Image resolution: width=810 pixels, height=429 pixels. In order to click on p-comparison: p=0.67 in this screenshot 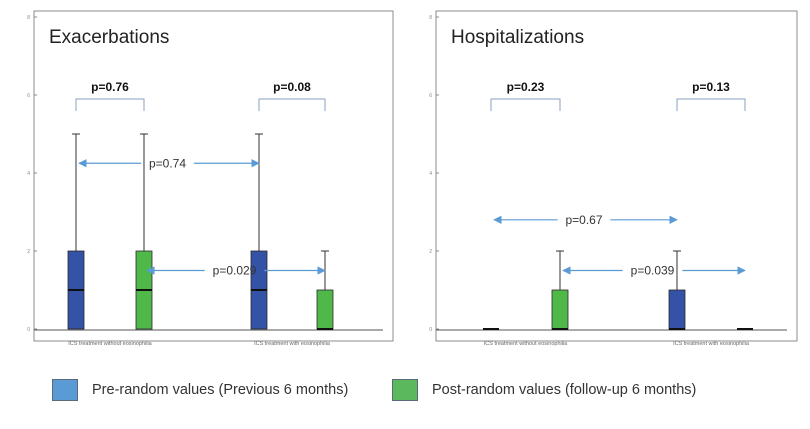, I will do `click(585, 220)`.